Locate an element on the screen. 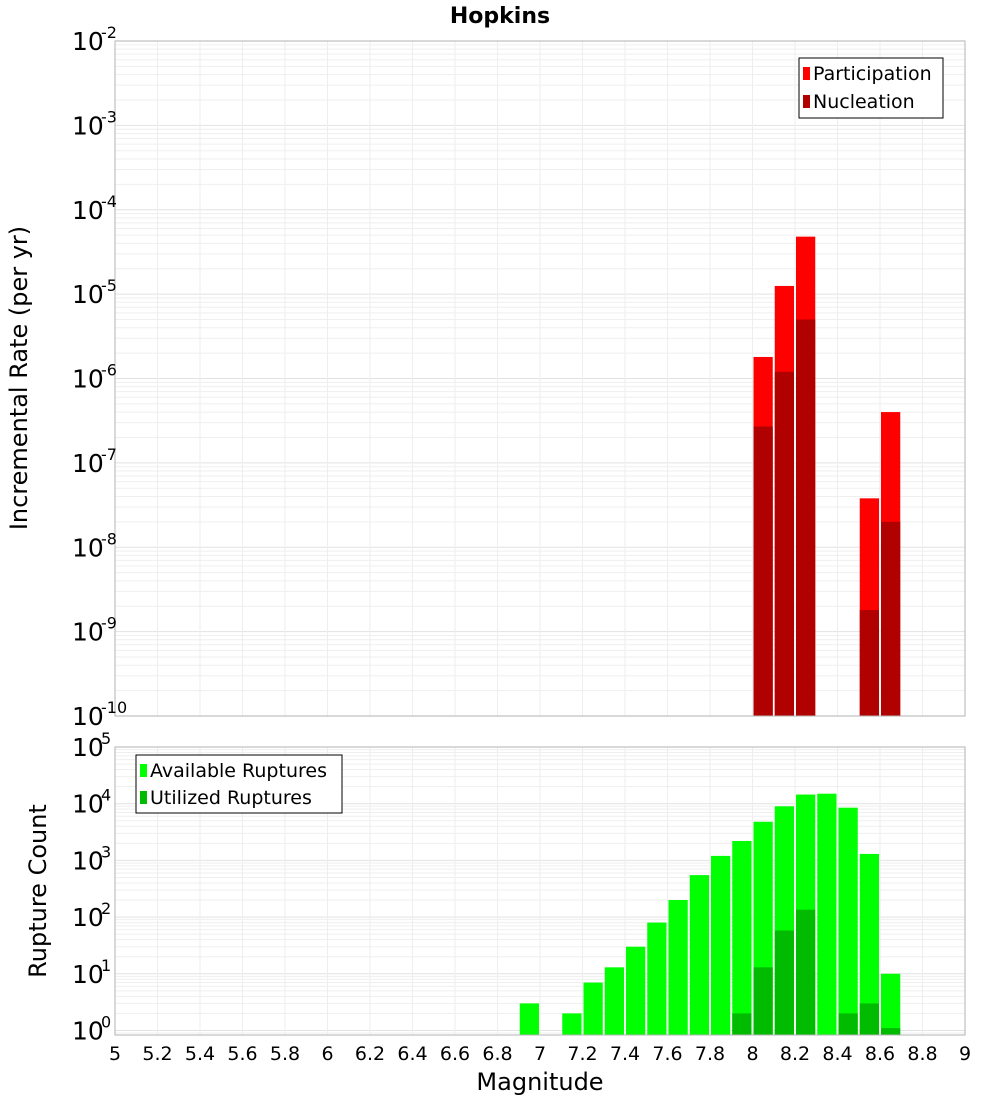 This screenshot has width=1000, height=1100. x-tick-label: 6.2 is located at coordinates (370, 1054).